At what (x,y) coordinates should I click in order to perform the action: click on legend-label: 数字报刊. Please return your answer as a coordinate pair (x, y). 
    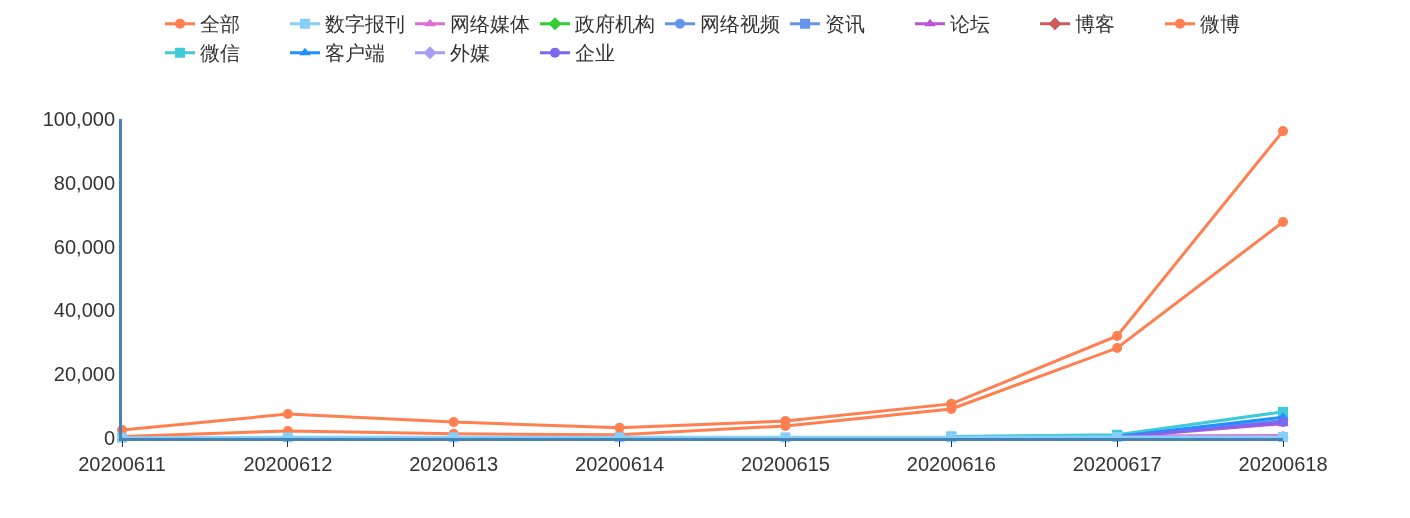
    Looking at the image, I should click on (365, 24).